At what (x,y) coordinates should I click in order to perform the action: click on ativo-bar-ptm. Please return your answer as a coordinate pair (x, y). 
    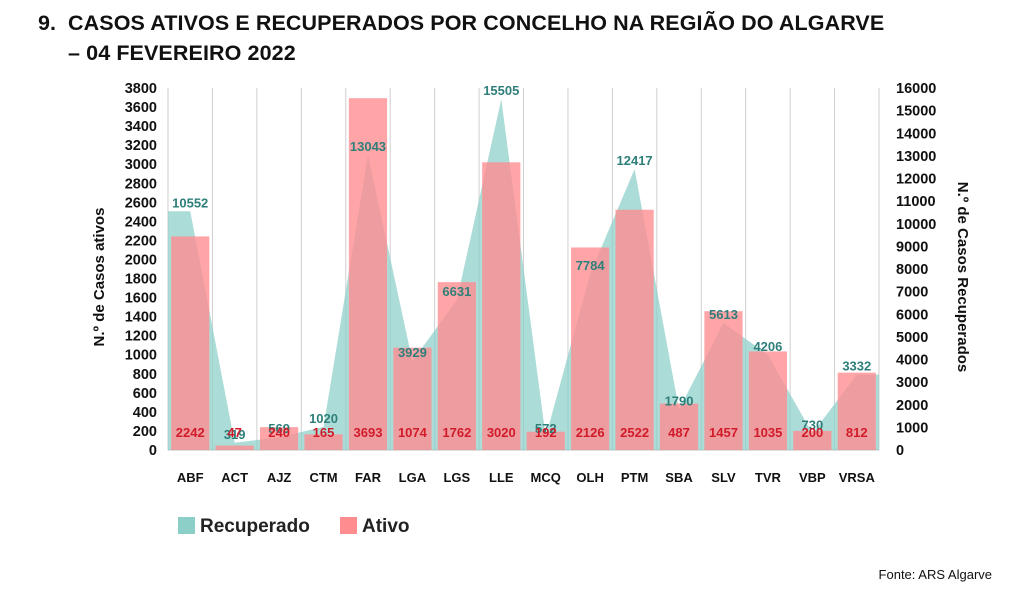
    Looking at the image, I should click on (634, 329).